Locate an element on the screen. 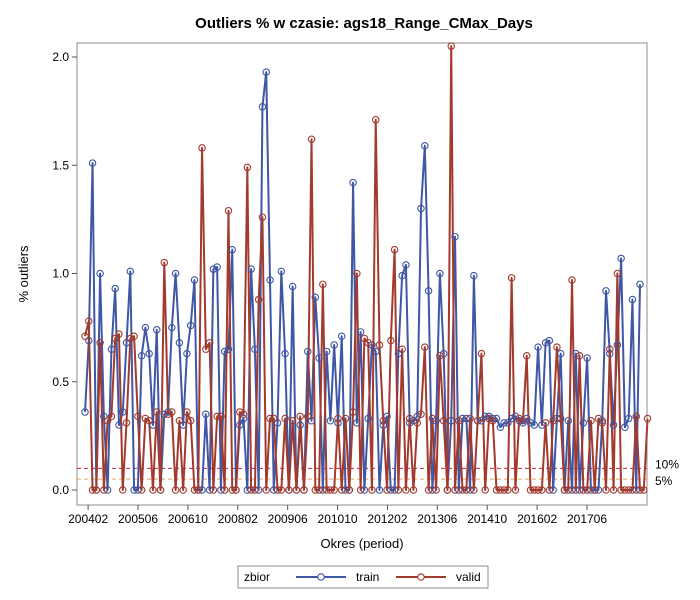 This screenshot has height=600, width=700. x-tick-label: 200402 is located at coordinates (88, 519).